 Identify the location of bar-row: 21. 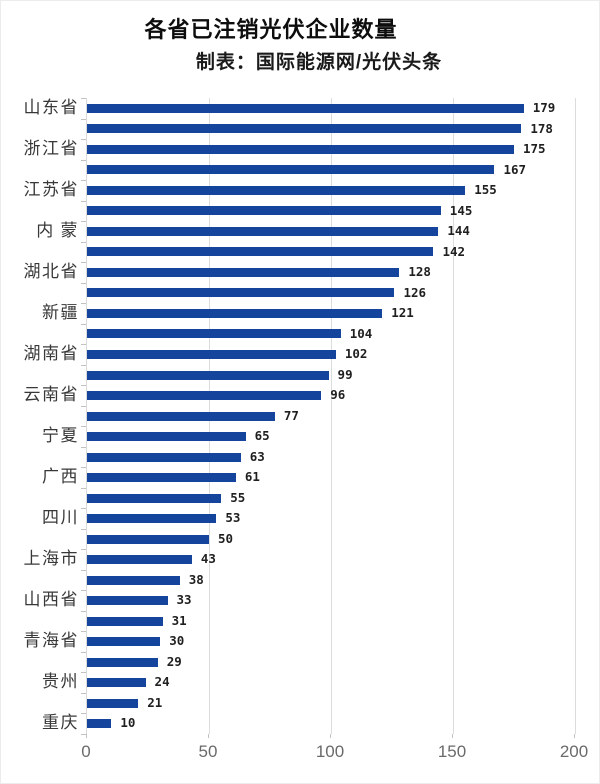
(331, 703).